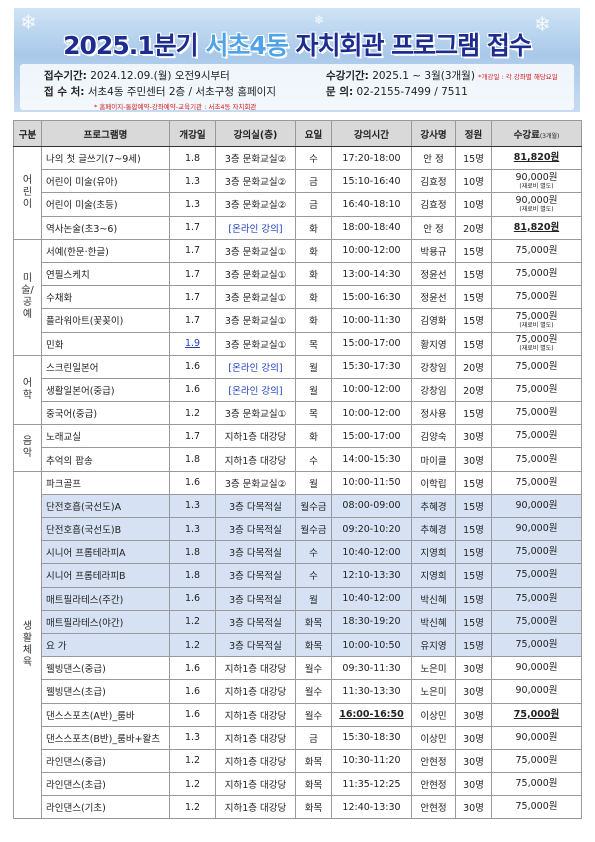 This screenshot has width=595, height=842. Describe the element at coordinates (27, 448) in the screenshot. I see `category-cell: 음악` at that location.